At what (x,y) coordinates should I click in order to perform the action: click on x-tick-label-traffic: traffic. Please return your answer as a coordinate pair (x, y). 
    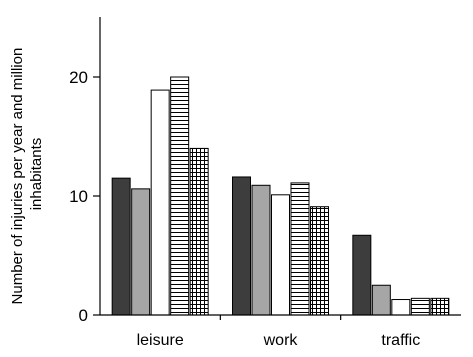
    Looking at the image, I should click on (400, 340).